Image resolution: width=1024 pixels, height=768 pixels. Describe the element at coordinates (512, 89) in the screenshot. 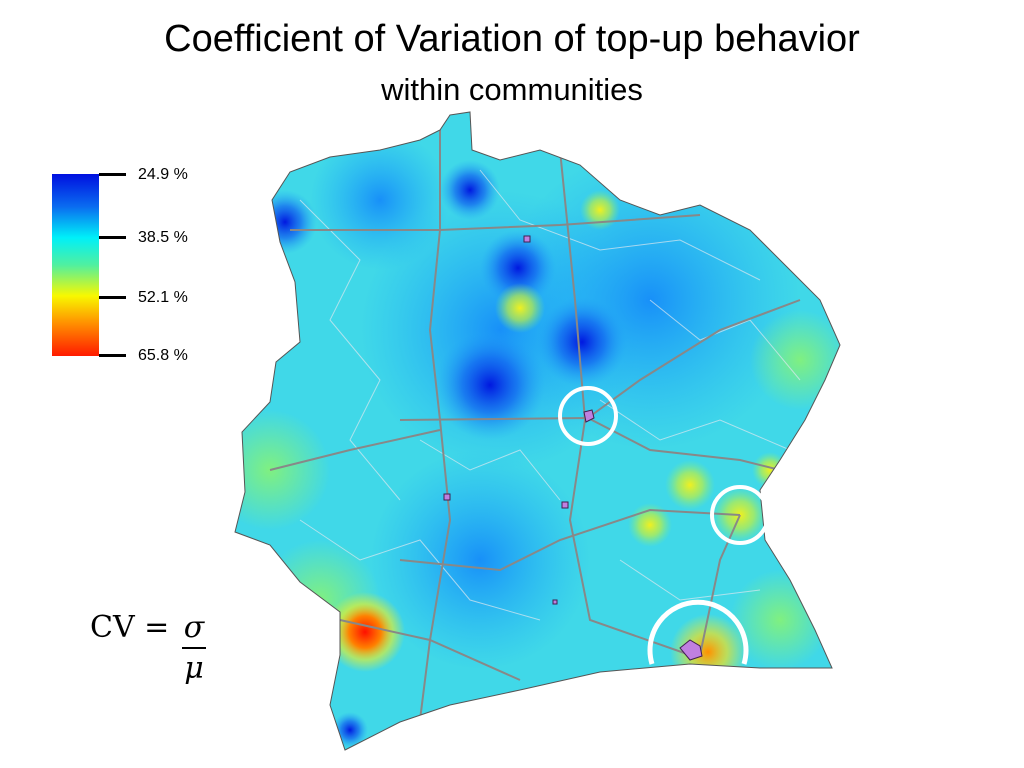

I see `slide-subtitle: within communities` at that location.